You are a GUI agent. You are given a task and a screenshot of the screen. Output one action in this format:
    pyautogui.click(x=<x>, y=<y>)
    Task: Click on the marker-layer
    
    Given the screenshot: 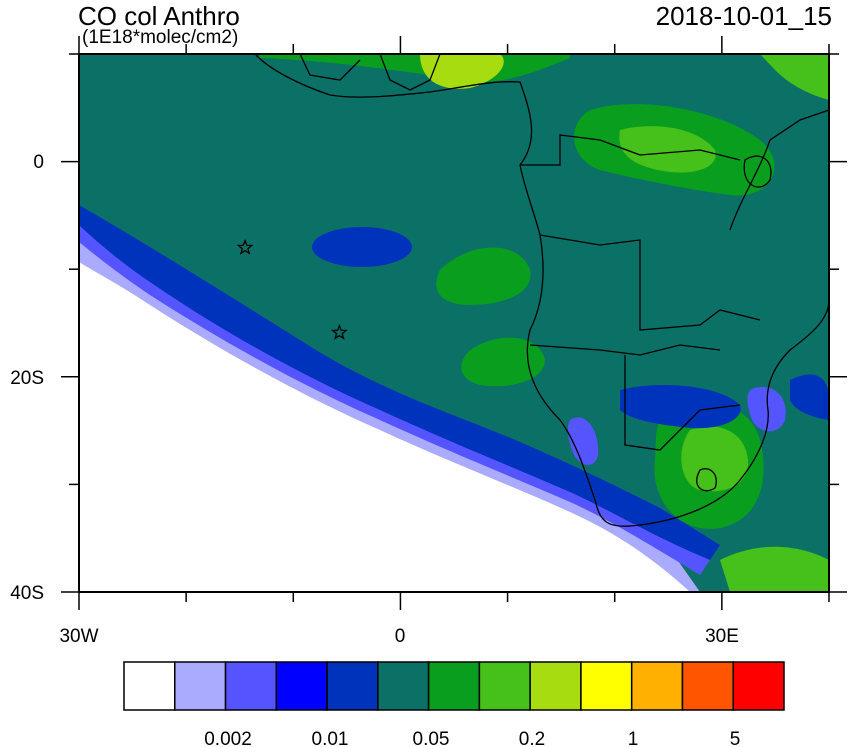 What is the action you would take?
    pyautogui.click(x=292, y=289)
    